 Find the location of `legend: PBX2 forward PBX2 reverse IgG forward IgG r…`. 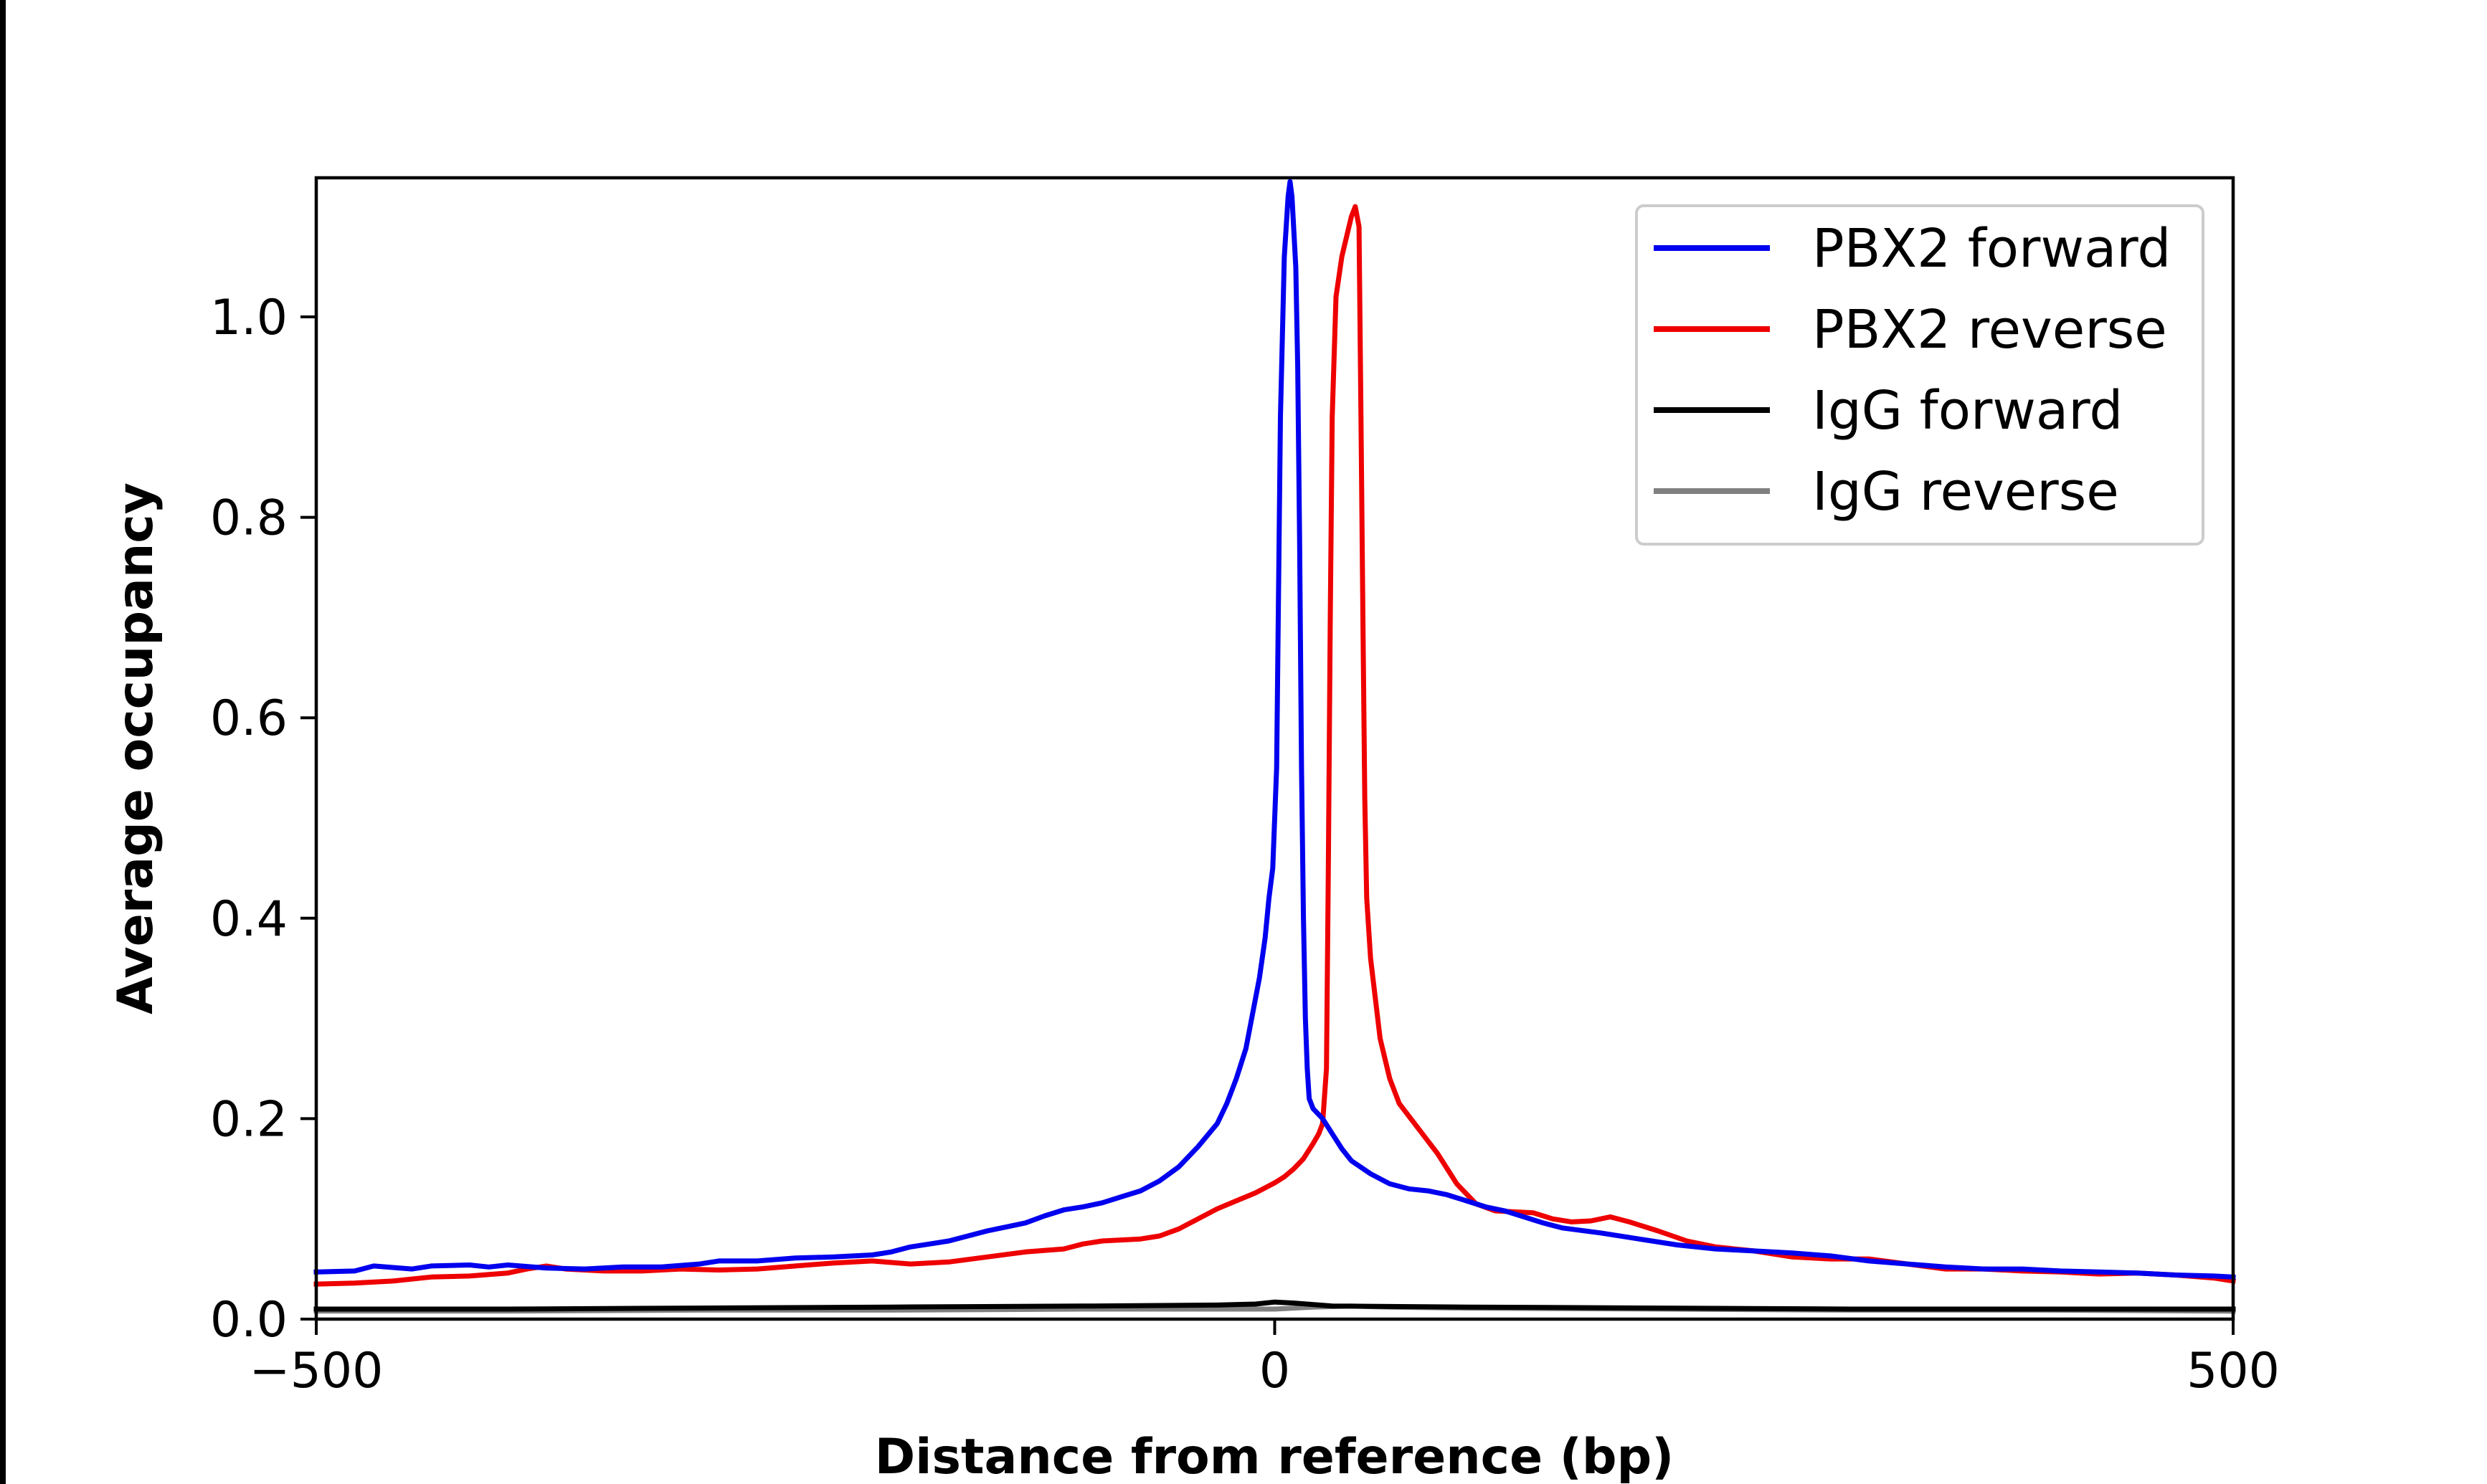

legend: PBX2 forward PBX2 reverse IgG forward IgG r… is located at coordinates (1920, 375).